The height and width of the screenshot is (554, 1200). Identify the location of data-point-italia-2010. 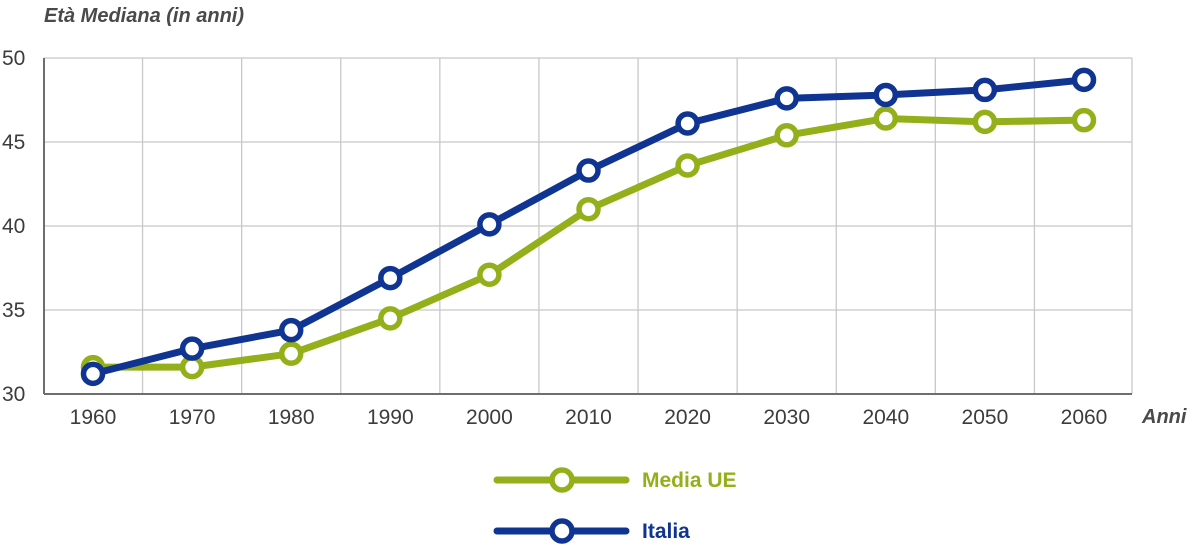
(588, 170).